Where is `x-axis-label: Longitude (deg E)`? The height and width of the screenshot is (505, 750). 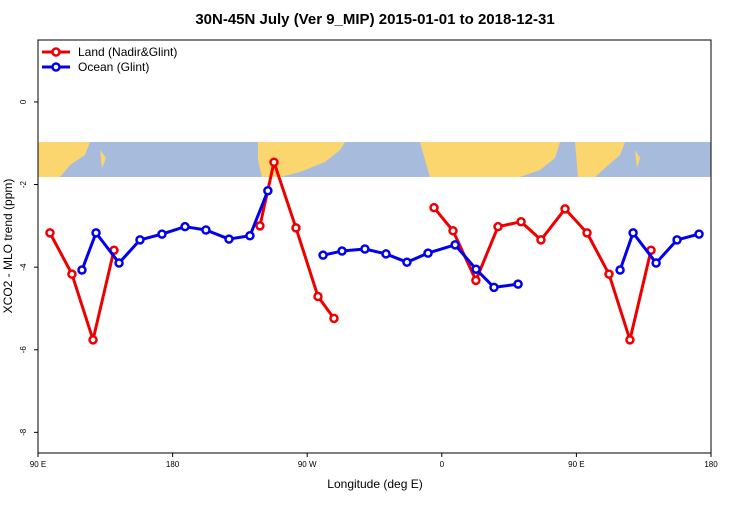
x-axis-label: Longitude (deg E) is located at coordinates (374, 484).